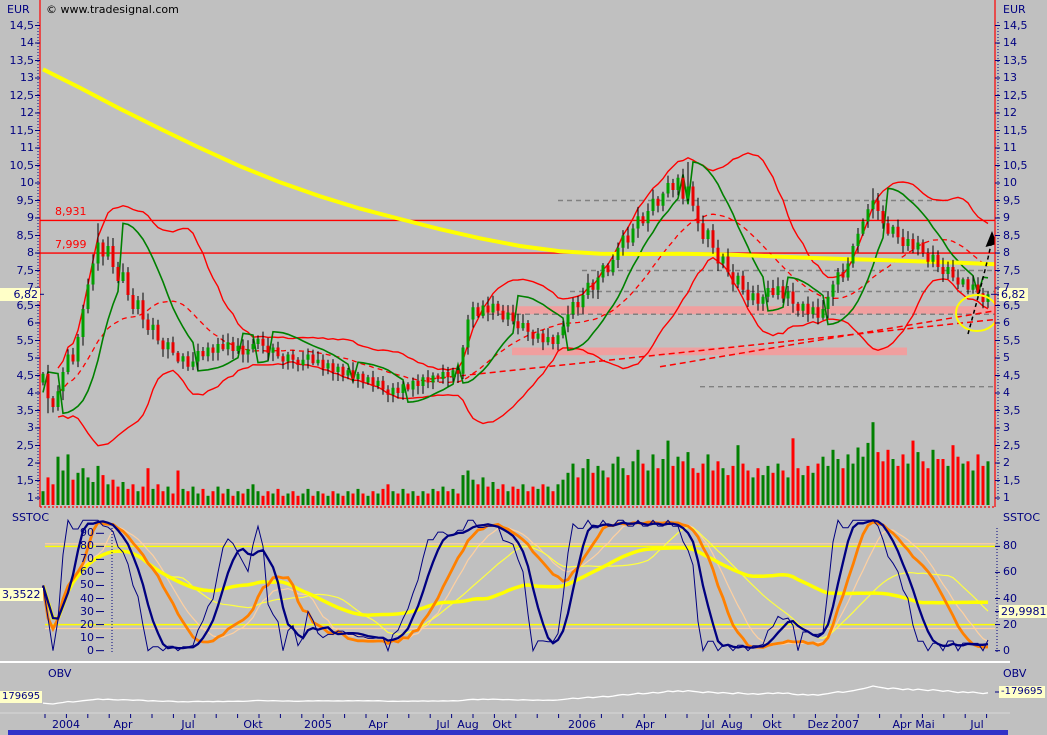 The image size is (1047, 735). Describe the element at coordinates (1006, 357) in the screenshot. I see `price-tick-label-right: 5` at that location.